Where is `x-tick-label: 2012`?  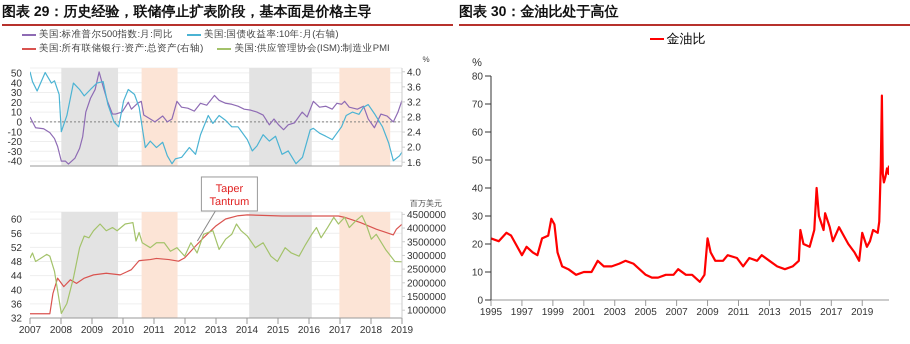 x-tick-label: 2012 is located at coordinates (185, 330).